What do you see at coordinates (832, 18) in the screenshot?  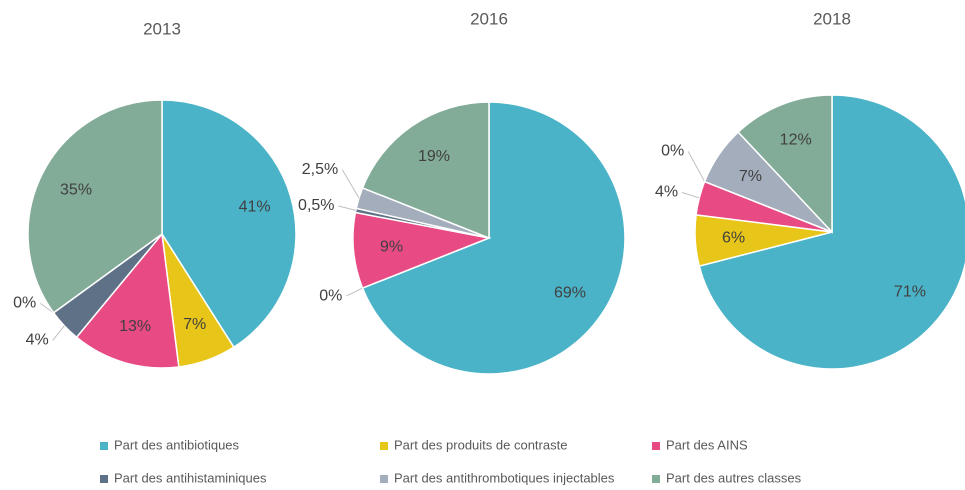 I see `chart-title: 2018` at bounding box center [832, 18].